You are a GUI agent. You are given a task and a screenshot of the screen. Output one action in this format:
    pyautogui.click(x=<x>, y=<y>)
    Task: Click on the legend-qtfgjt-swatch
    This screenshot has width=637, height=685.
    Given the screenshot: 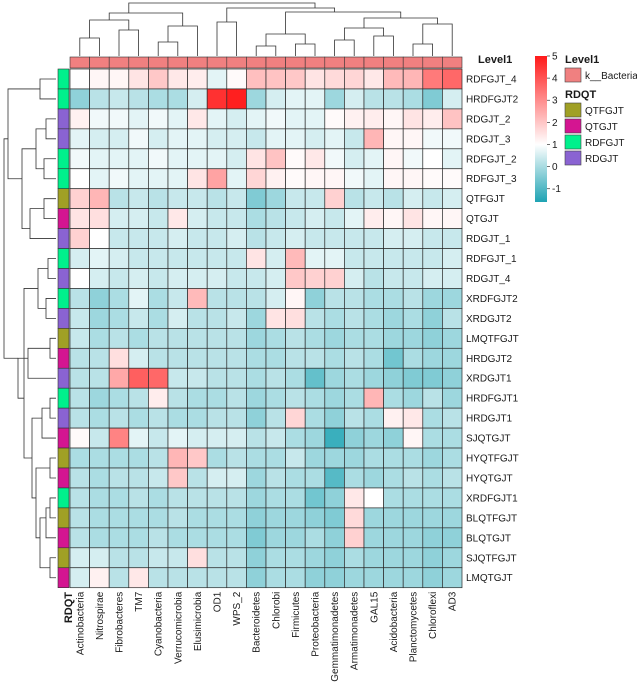 What is the action you would take?
    pyautogui.click(x=573, y=110)
    